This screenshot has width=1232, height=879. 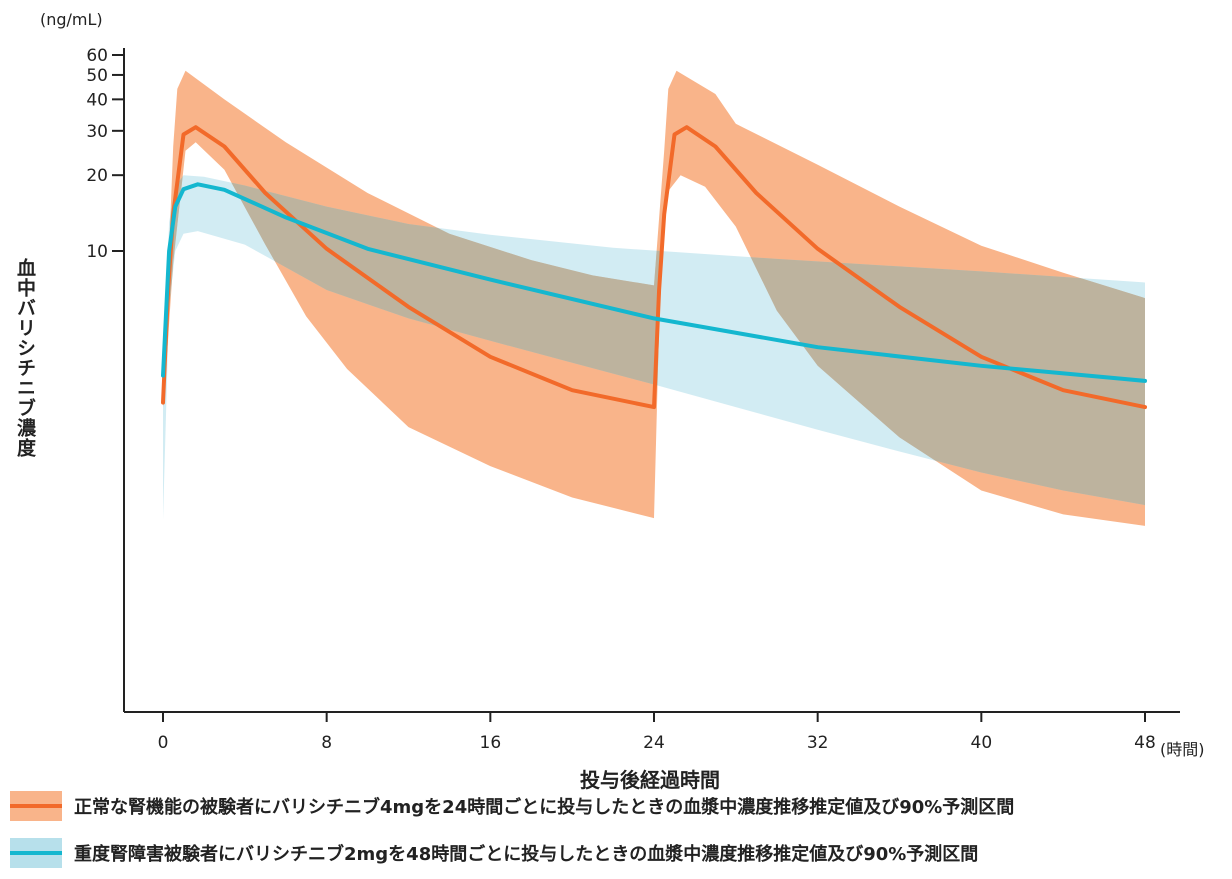 I want to click on y-axis-title: 血中バリシチニブ濃度, so click(x=25, y=358).